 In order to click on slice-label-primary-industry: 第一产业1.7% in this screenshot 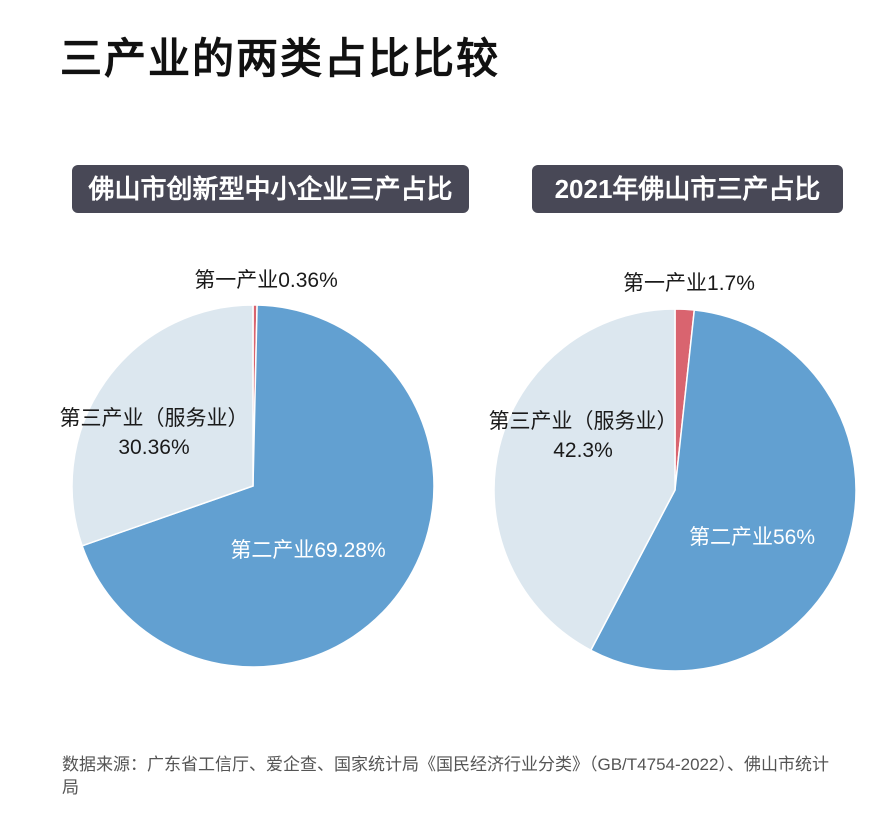, I will do `click(689, 283)`.